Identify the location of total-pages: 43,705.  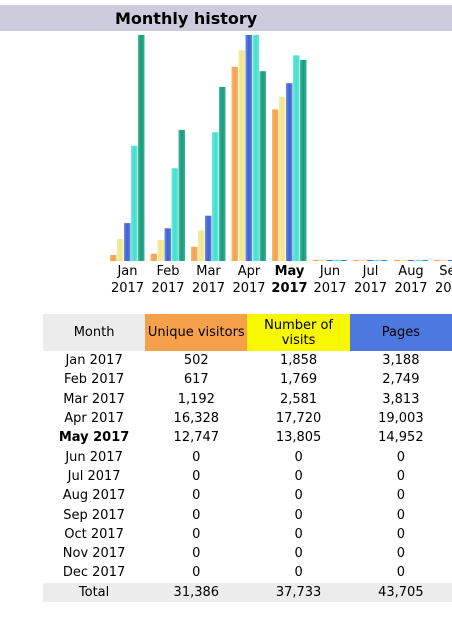
(400, 592).